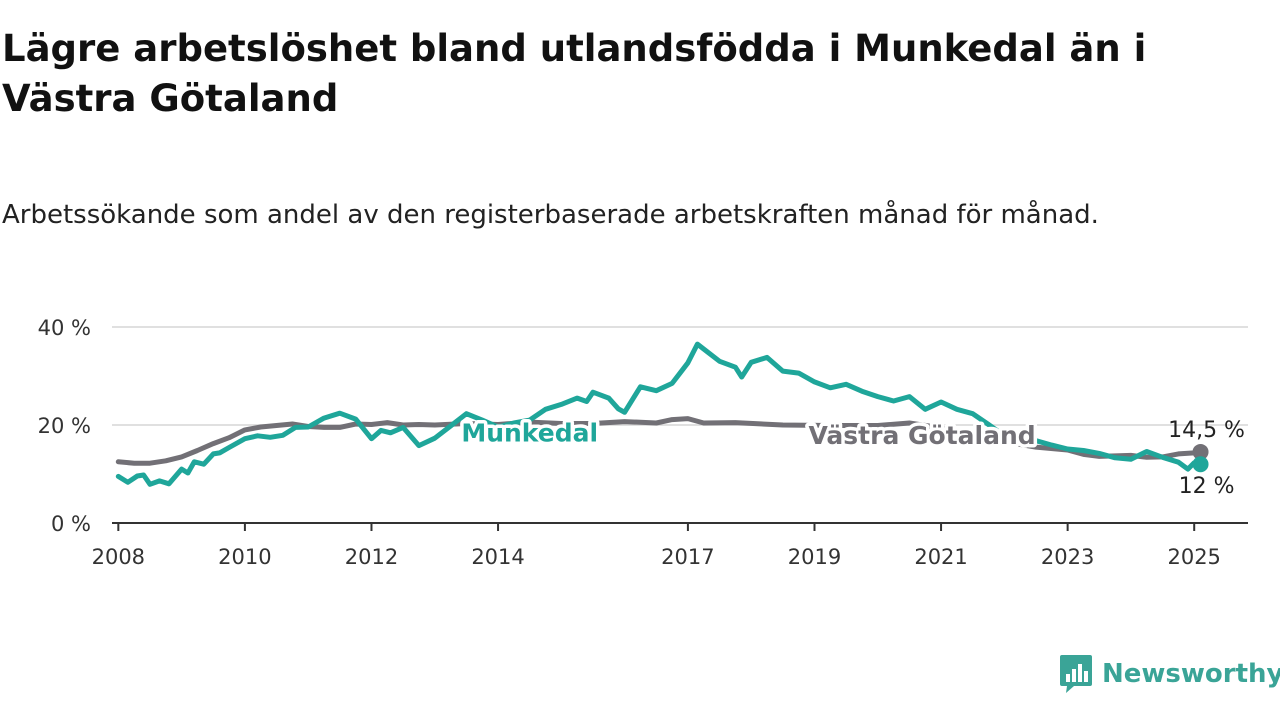 This screenshot has width=1280, height=720. What do you see at coordinates (921, 435) in the screenshot?
I see `series-label-v-stra-g-taland: Västra Götaland` at bounding box center [921, 435].